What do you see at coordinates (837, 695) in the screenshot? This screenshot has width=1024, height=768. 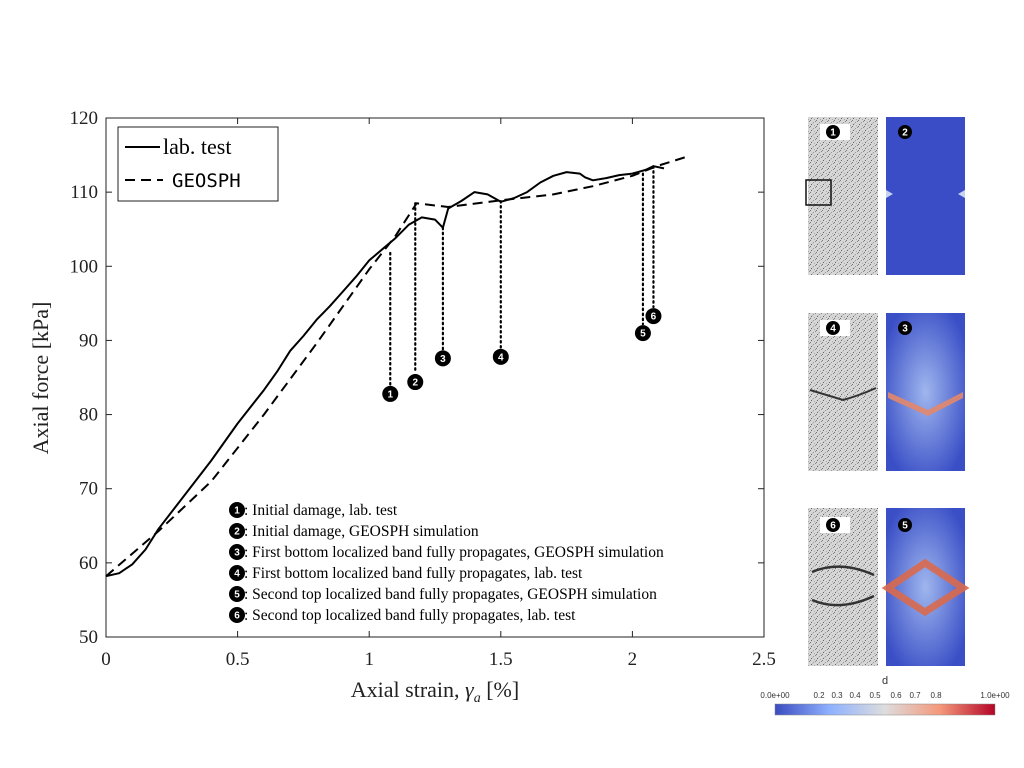 I see `colorbar-tick-label: 0.3` at bounding box center [837, 695].